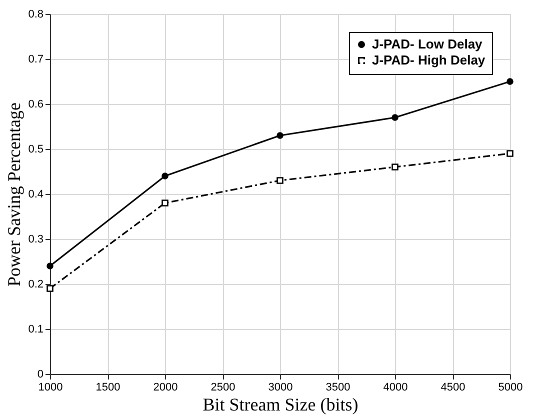 The width and height of the screenshot is (537, 418). Describe the element at coordinates (395, 388) in the screenshot. I see `x-tick-label: 4000` at that location.